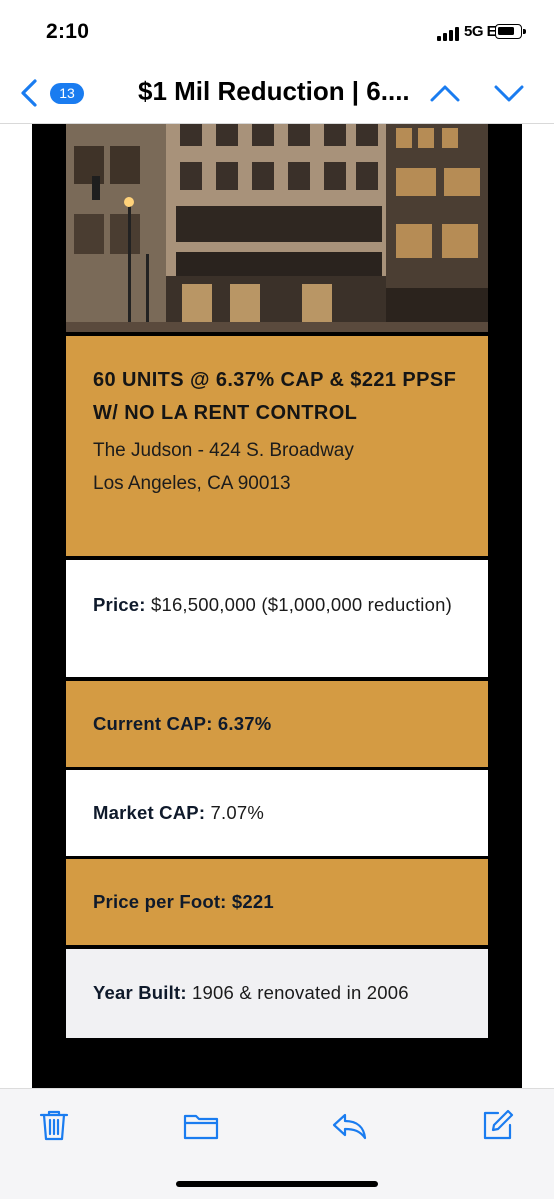  What do you see at coordinates (510, 31) in the screenshot?
I see `battery-icon` at bounding box center [510, 31].